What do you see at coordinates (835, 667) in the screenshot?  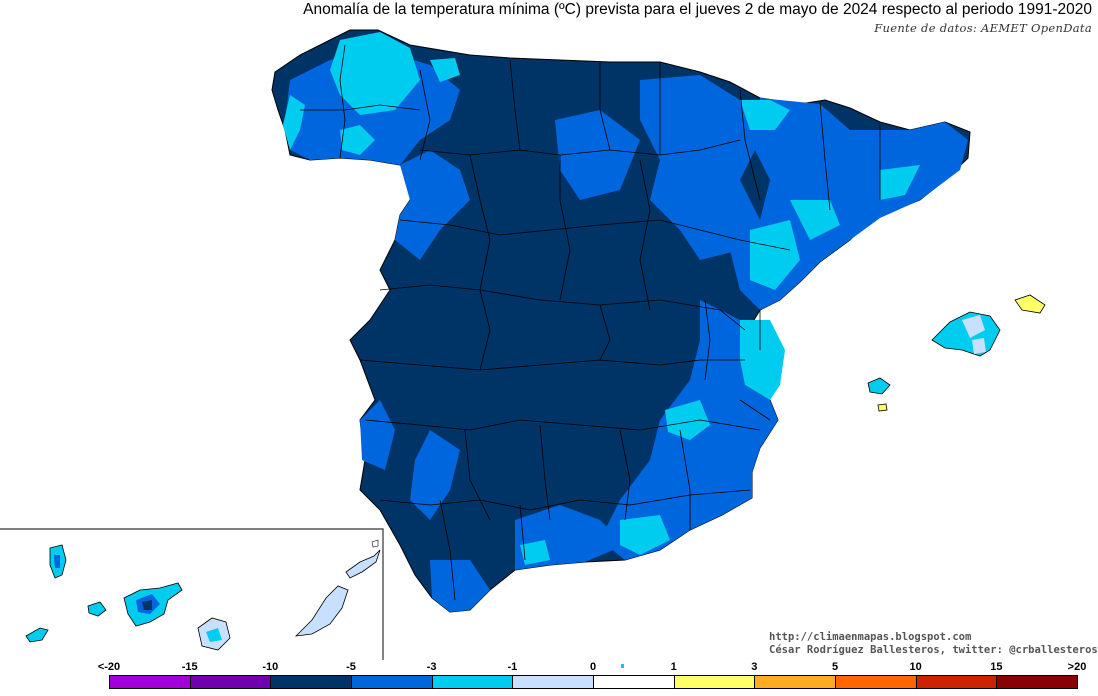 I see `legend-label: 5` at bounding box center [835, 667].